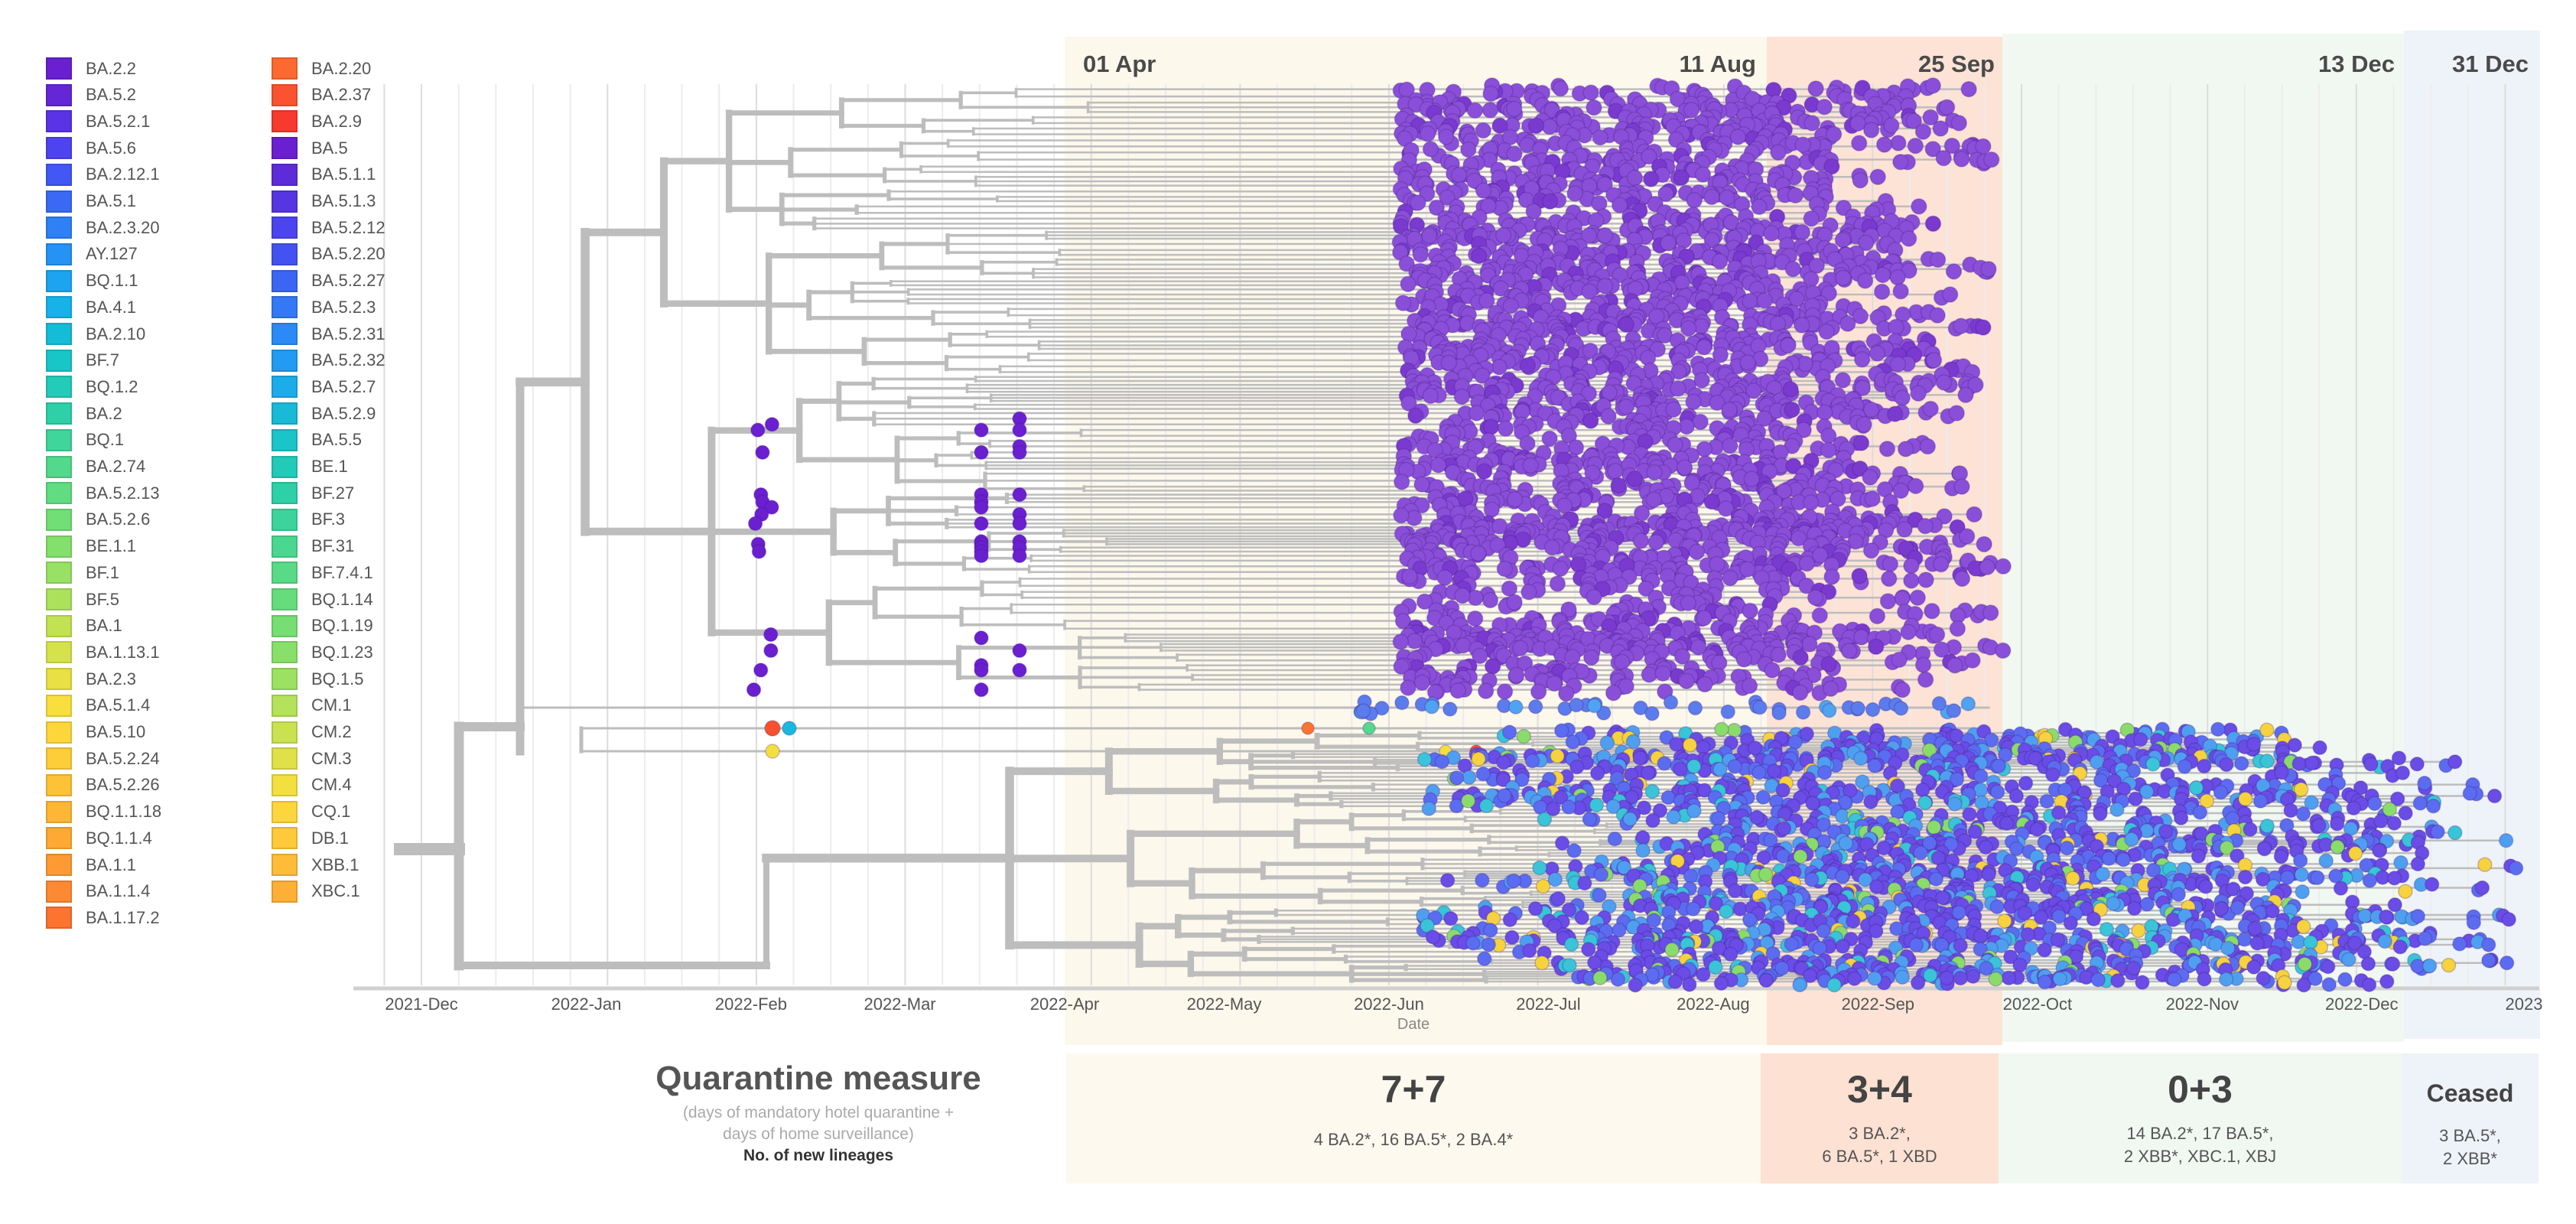 This screenshot has width=2576, height=1224. Describe the element at coordinates (1956, 64) in the screenshot. I see `band-label-25-sep: 25 Sep` at that location.